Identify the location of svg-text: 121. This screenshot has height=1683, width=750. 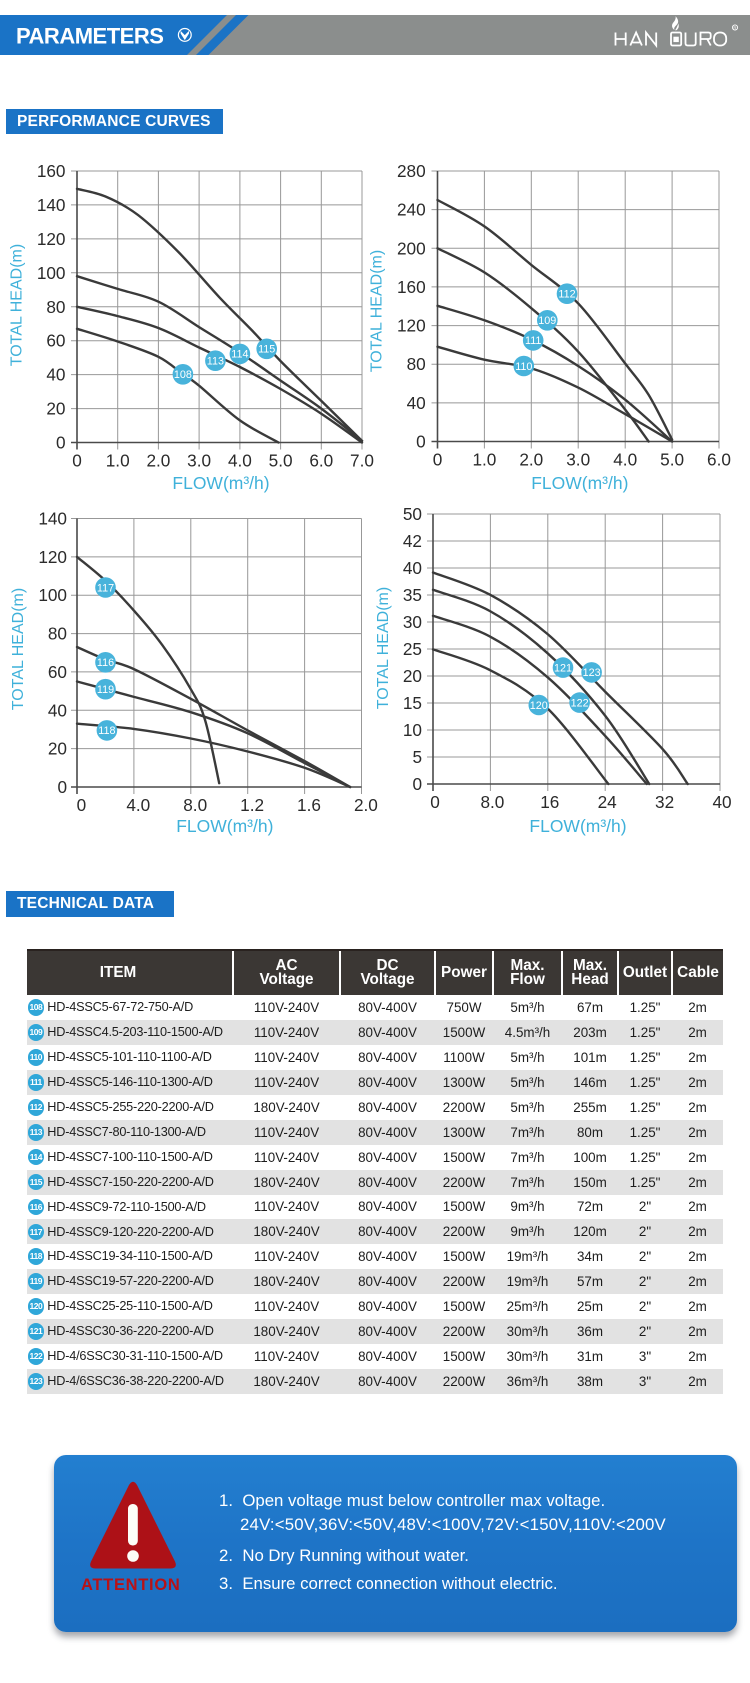
(563, 668).